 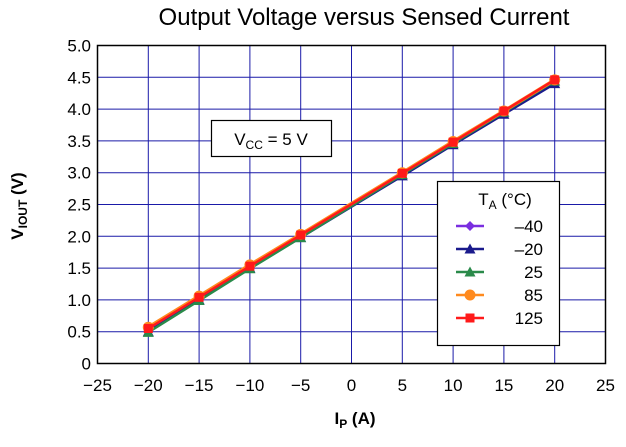 I want to click on x-axis-label: IP (A), so click(x=354, y=420).